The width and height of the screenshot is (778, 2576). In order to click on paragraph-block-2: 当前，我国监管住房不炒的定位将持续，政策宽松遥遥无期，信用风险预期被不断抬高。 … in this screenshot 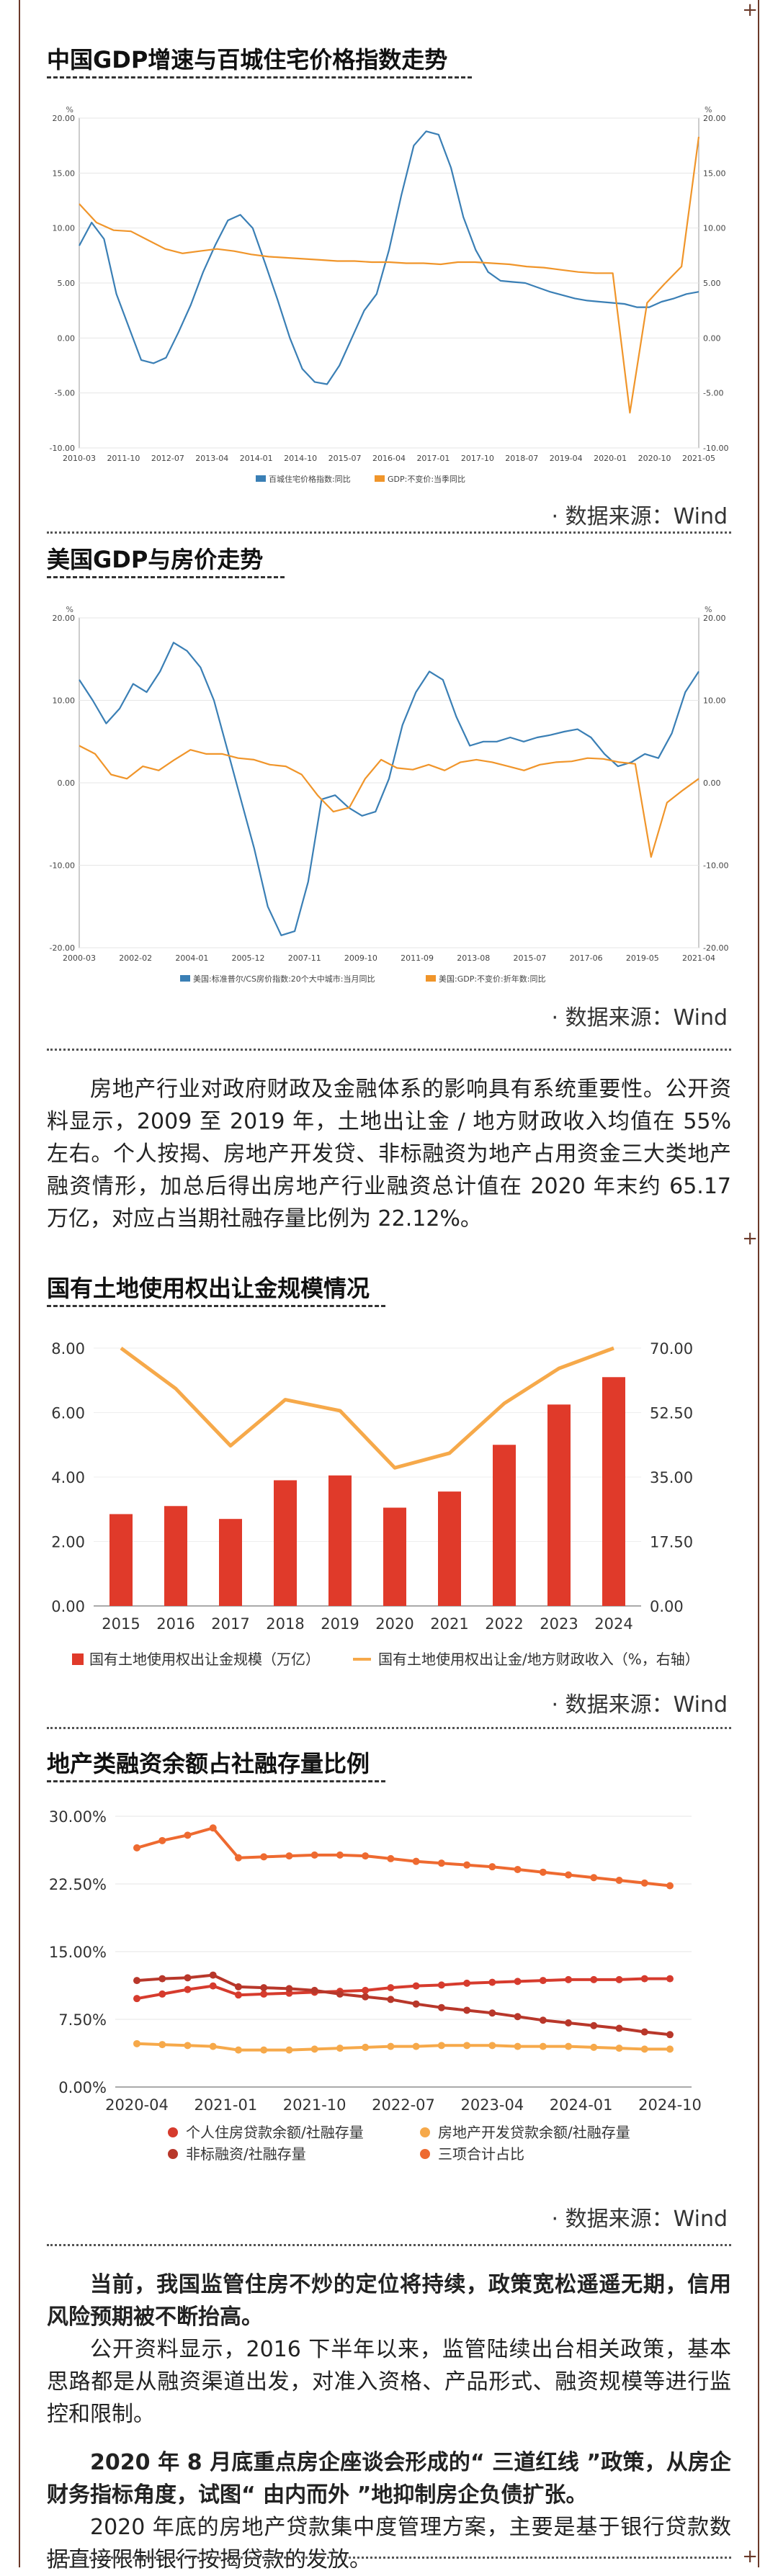, I will do `click(389, 2422)`.